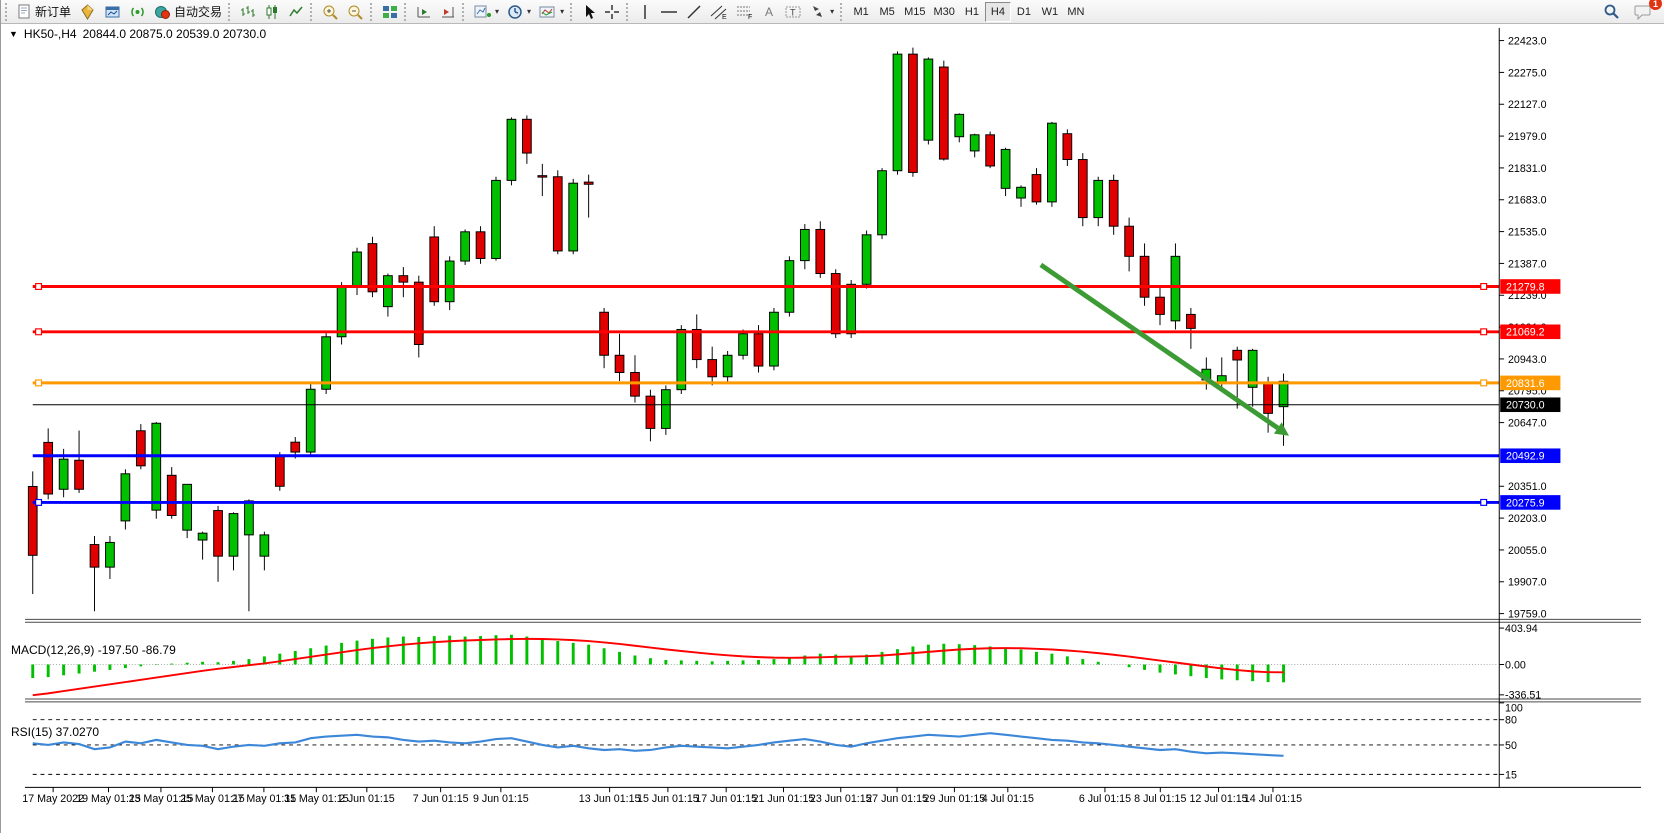 The width and height of the screenshot is (1664, 833). What do you see at coordinates (589, 11) in the screenshot?
I see `cursor-button` at bounding box center [589, 11].